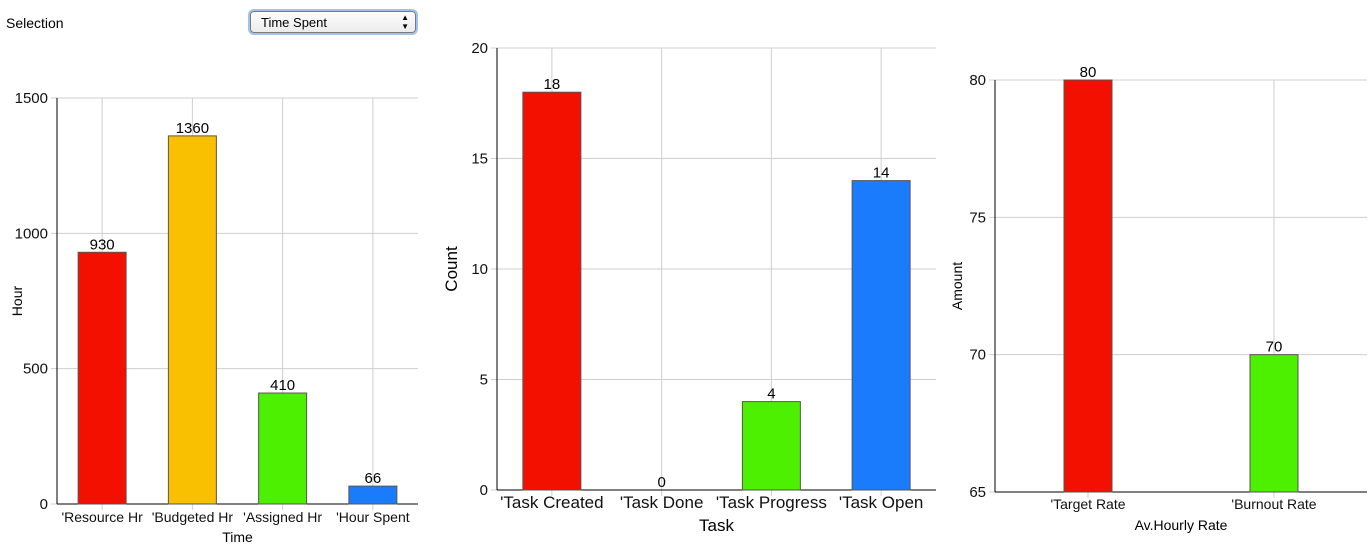 The width and height of the screenshot is (1371, 548). I want to click on y-tick-label: 500, so click(35, 369).